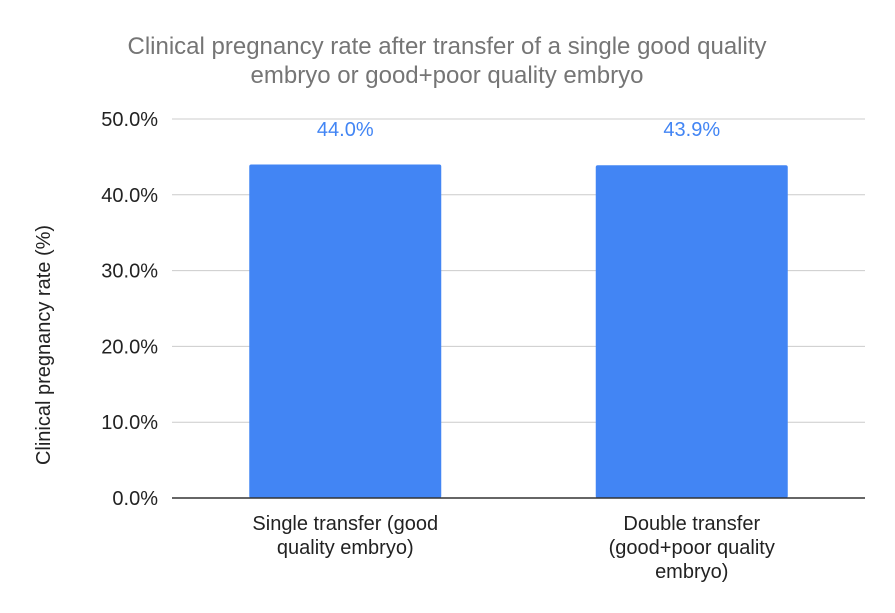  What do you see at coordinates (129, 196) in the screenshot?
I see `y-tick-label: 40.0%` at bounding box center [129, 196].